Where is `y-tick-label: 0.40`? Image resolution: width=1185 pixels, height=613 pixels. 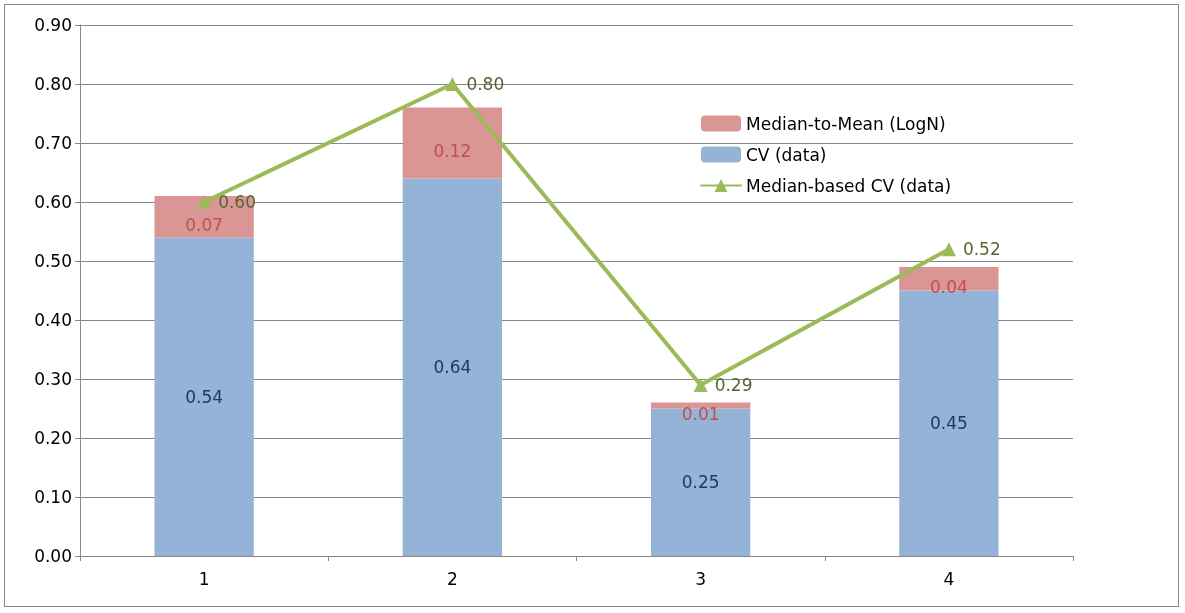
y-tick-label: 0.40 is located at coordinates (53, 320).